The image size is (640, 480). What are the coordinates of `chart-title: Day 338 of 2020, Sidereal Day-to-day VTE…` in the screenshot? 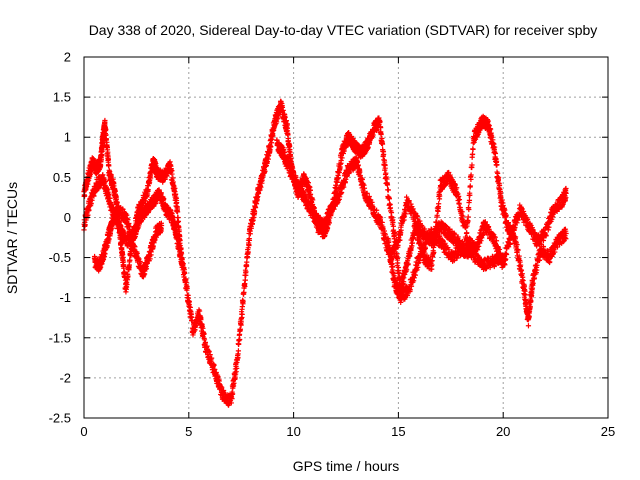 It's located at (343, 30).